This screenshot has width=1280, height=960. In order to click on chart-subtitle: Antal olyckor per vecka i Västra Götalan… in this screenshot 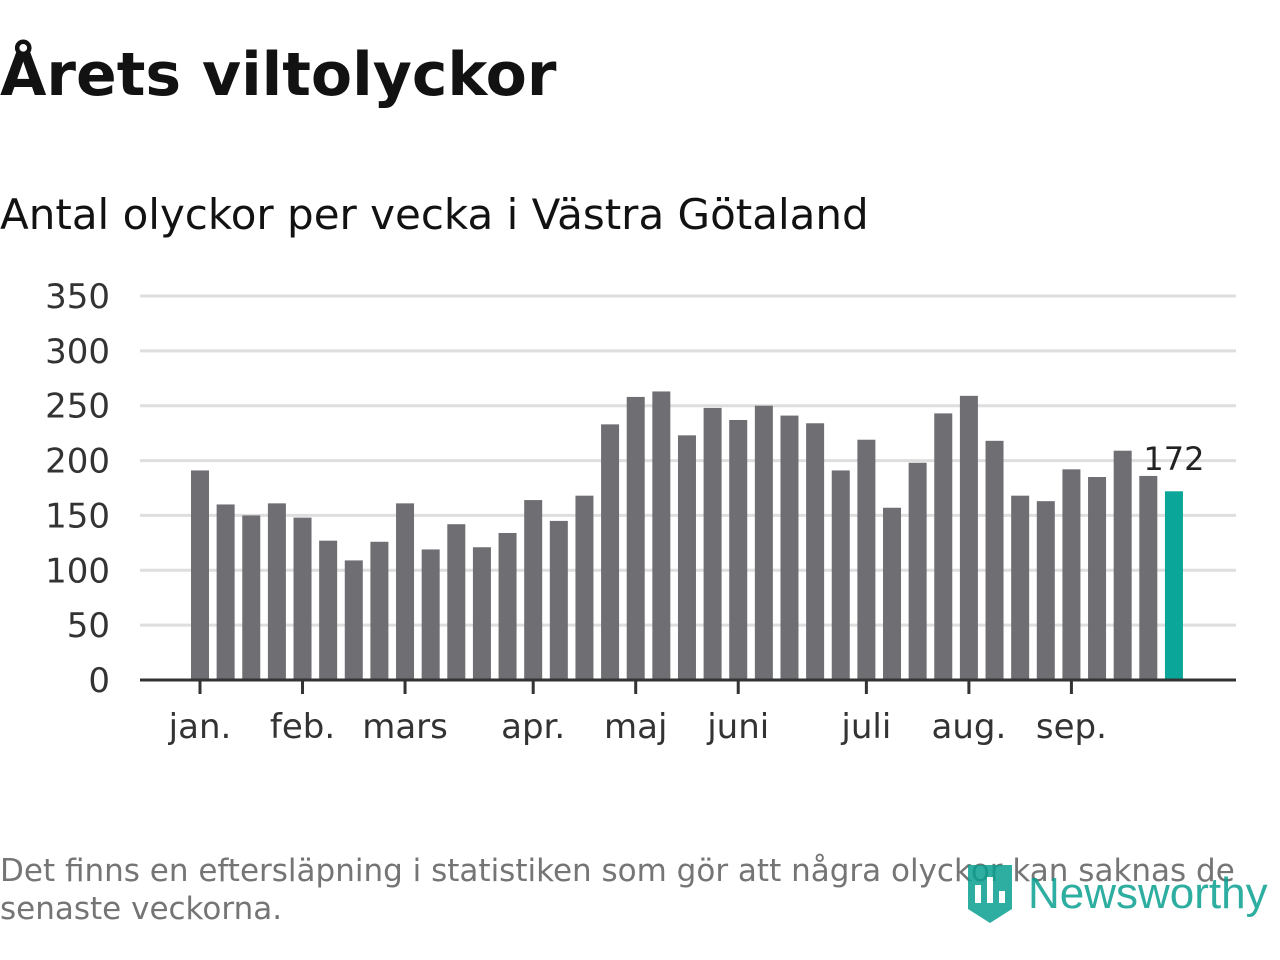, I will do `click(434, 214)`.